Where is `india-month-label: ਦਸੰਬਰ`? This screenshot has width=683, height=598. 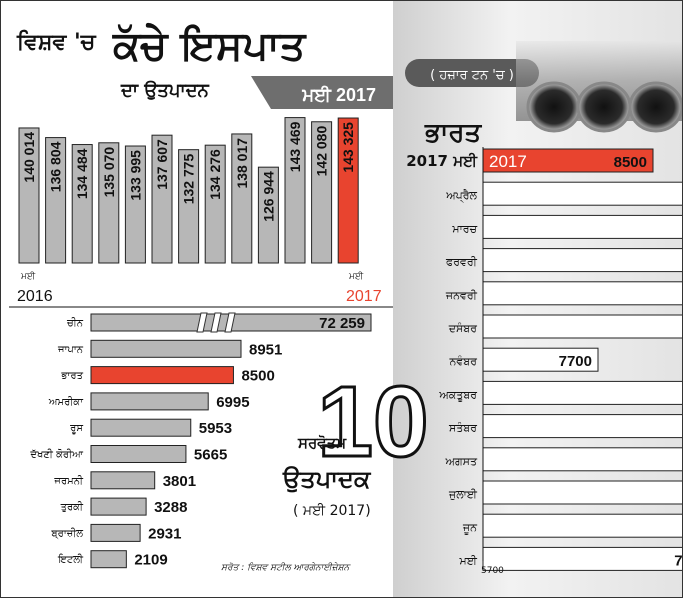
india-month-label: ਦਸੰਬਰ is located at coordinates (462, 328).